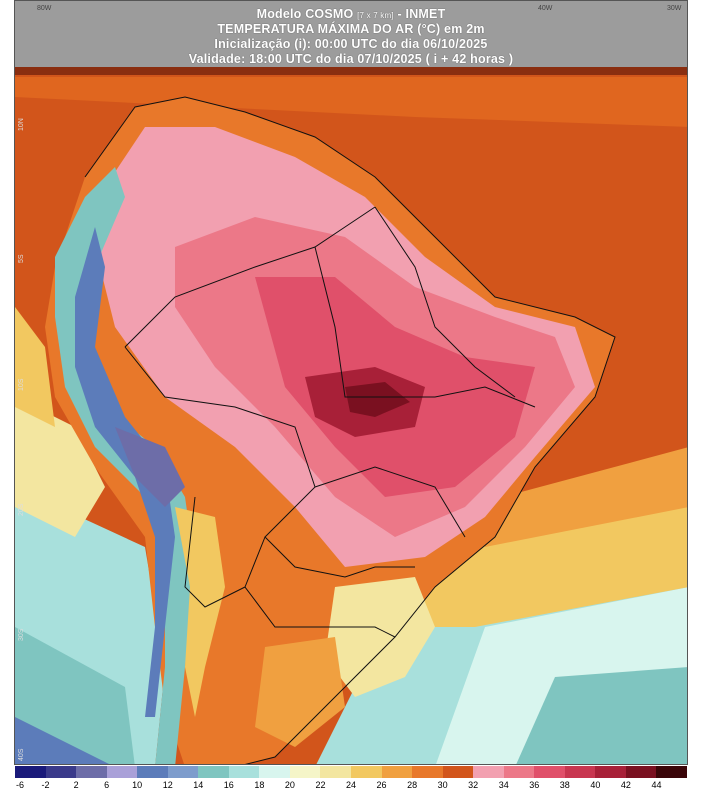 Image resolution: width=701 pixels, height=800 pixels. I want to click on legend-tick-label: -6, so click(20, 785).